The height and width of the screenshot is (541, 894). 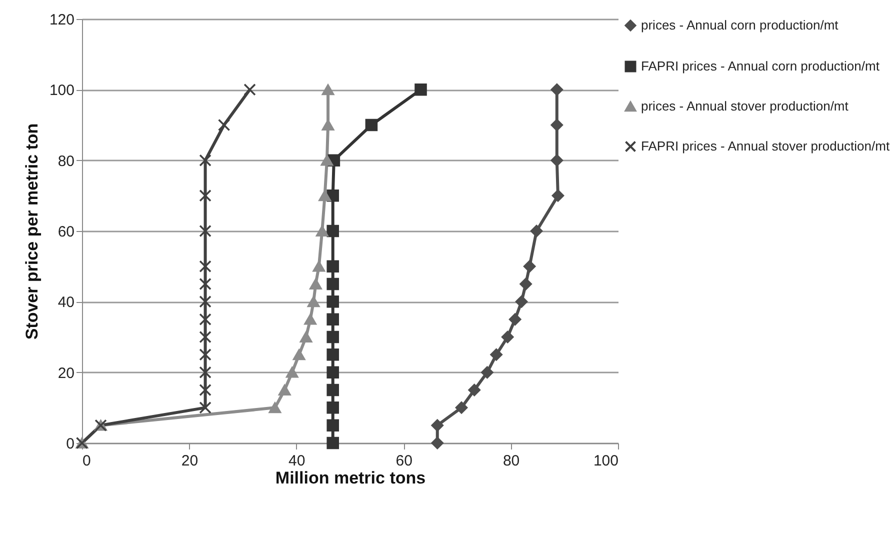 I want to click on y-tick-label: 20, so click(x=66, y=373).